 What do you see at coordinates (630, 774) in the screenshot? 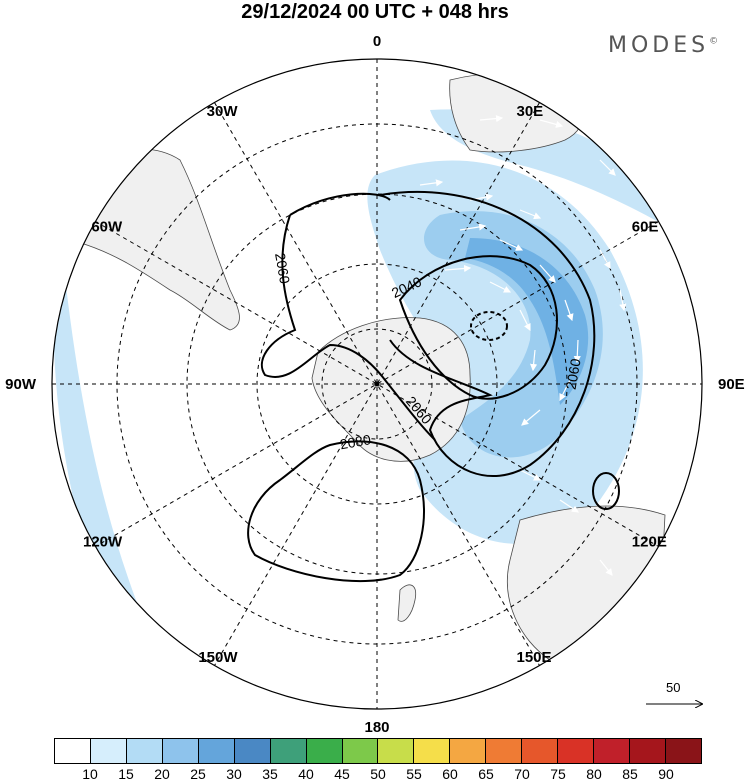
I see `colorbar-tick-label: 85` at bounding box center [630, 774].